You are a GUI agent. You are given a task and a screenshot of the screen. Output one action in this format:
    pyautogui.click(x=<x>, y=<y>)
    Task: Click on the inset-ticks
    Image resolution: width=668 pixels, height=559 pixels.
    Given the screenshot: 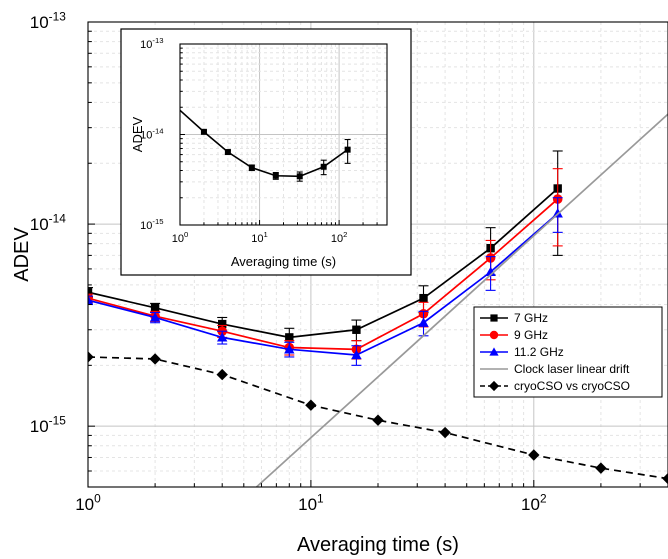 What is the action you would take?
    pyautogui.click(x=283, y=134)
    